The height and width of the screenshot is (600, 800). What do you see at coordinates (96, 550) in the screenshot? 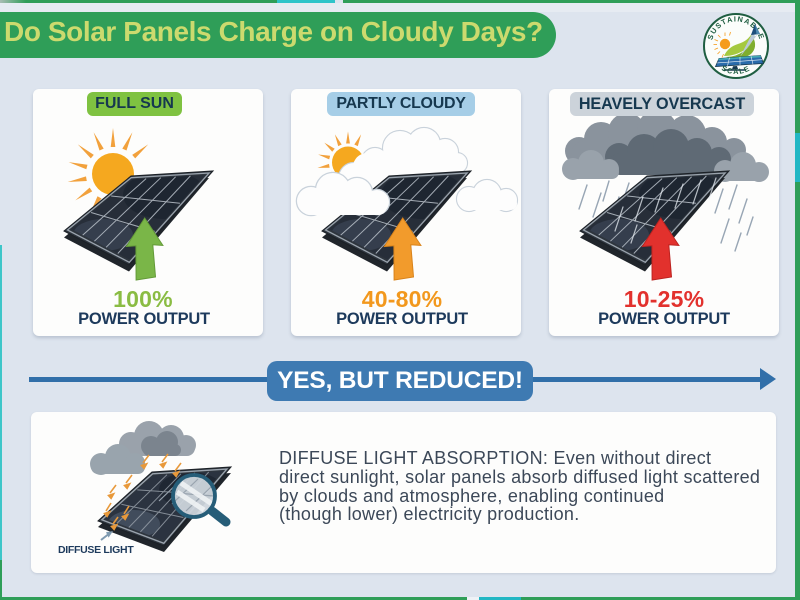
I see `svg-text: DIFFUSE LIGHT` at bounding box center [96, 550].